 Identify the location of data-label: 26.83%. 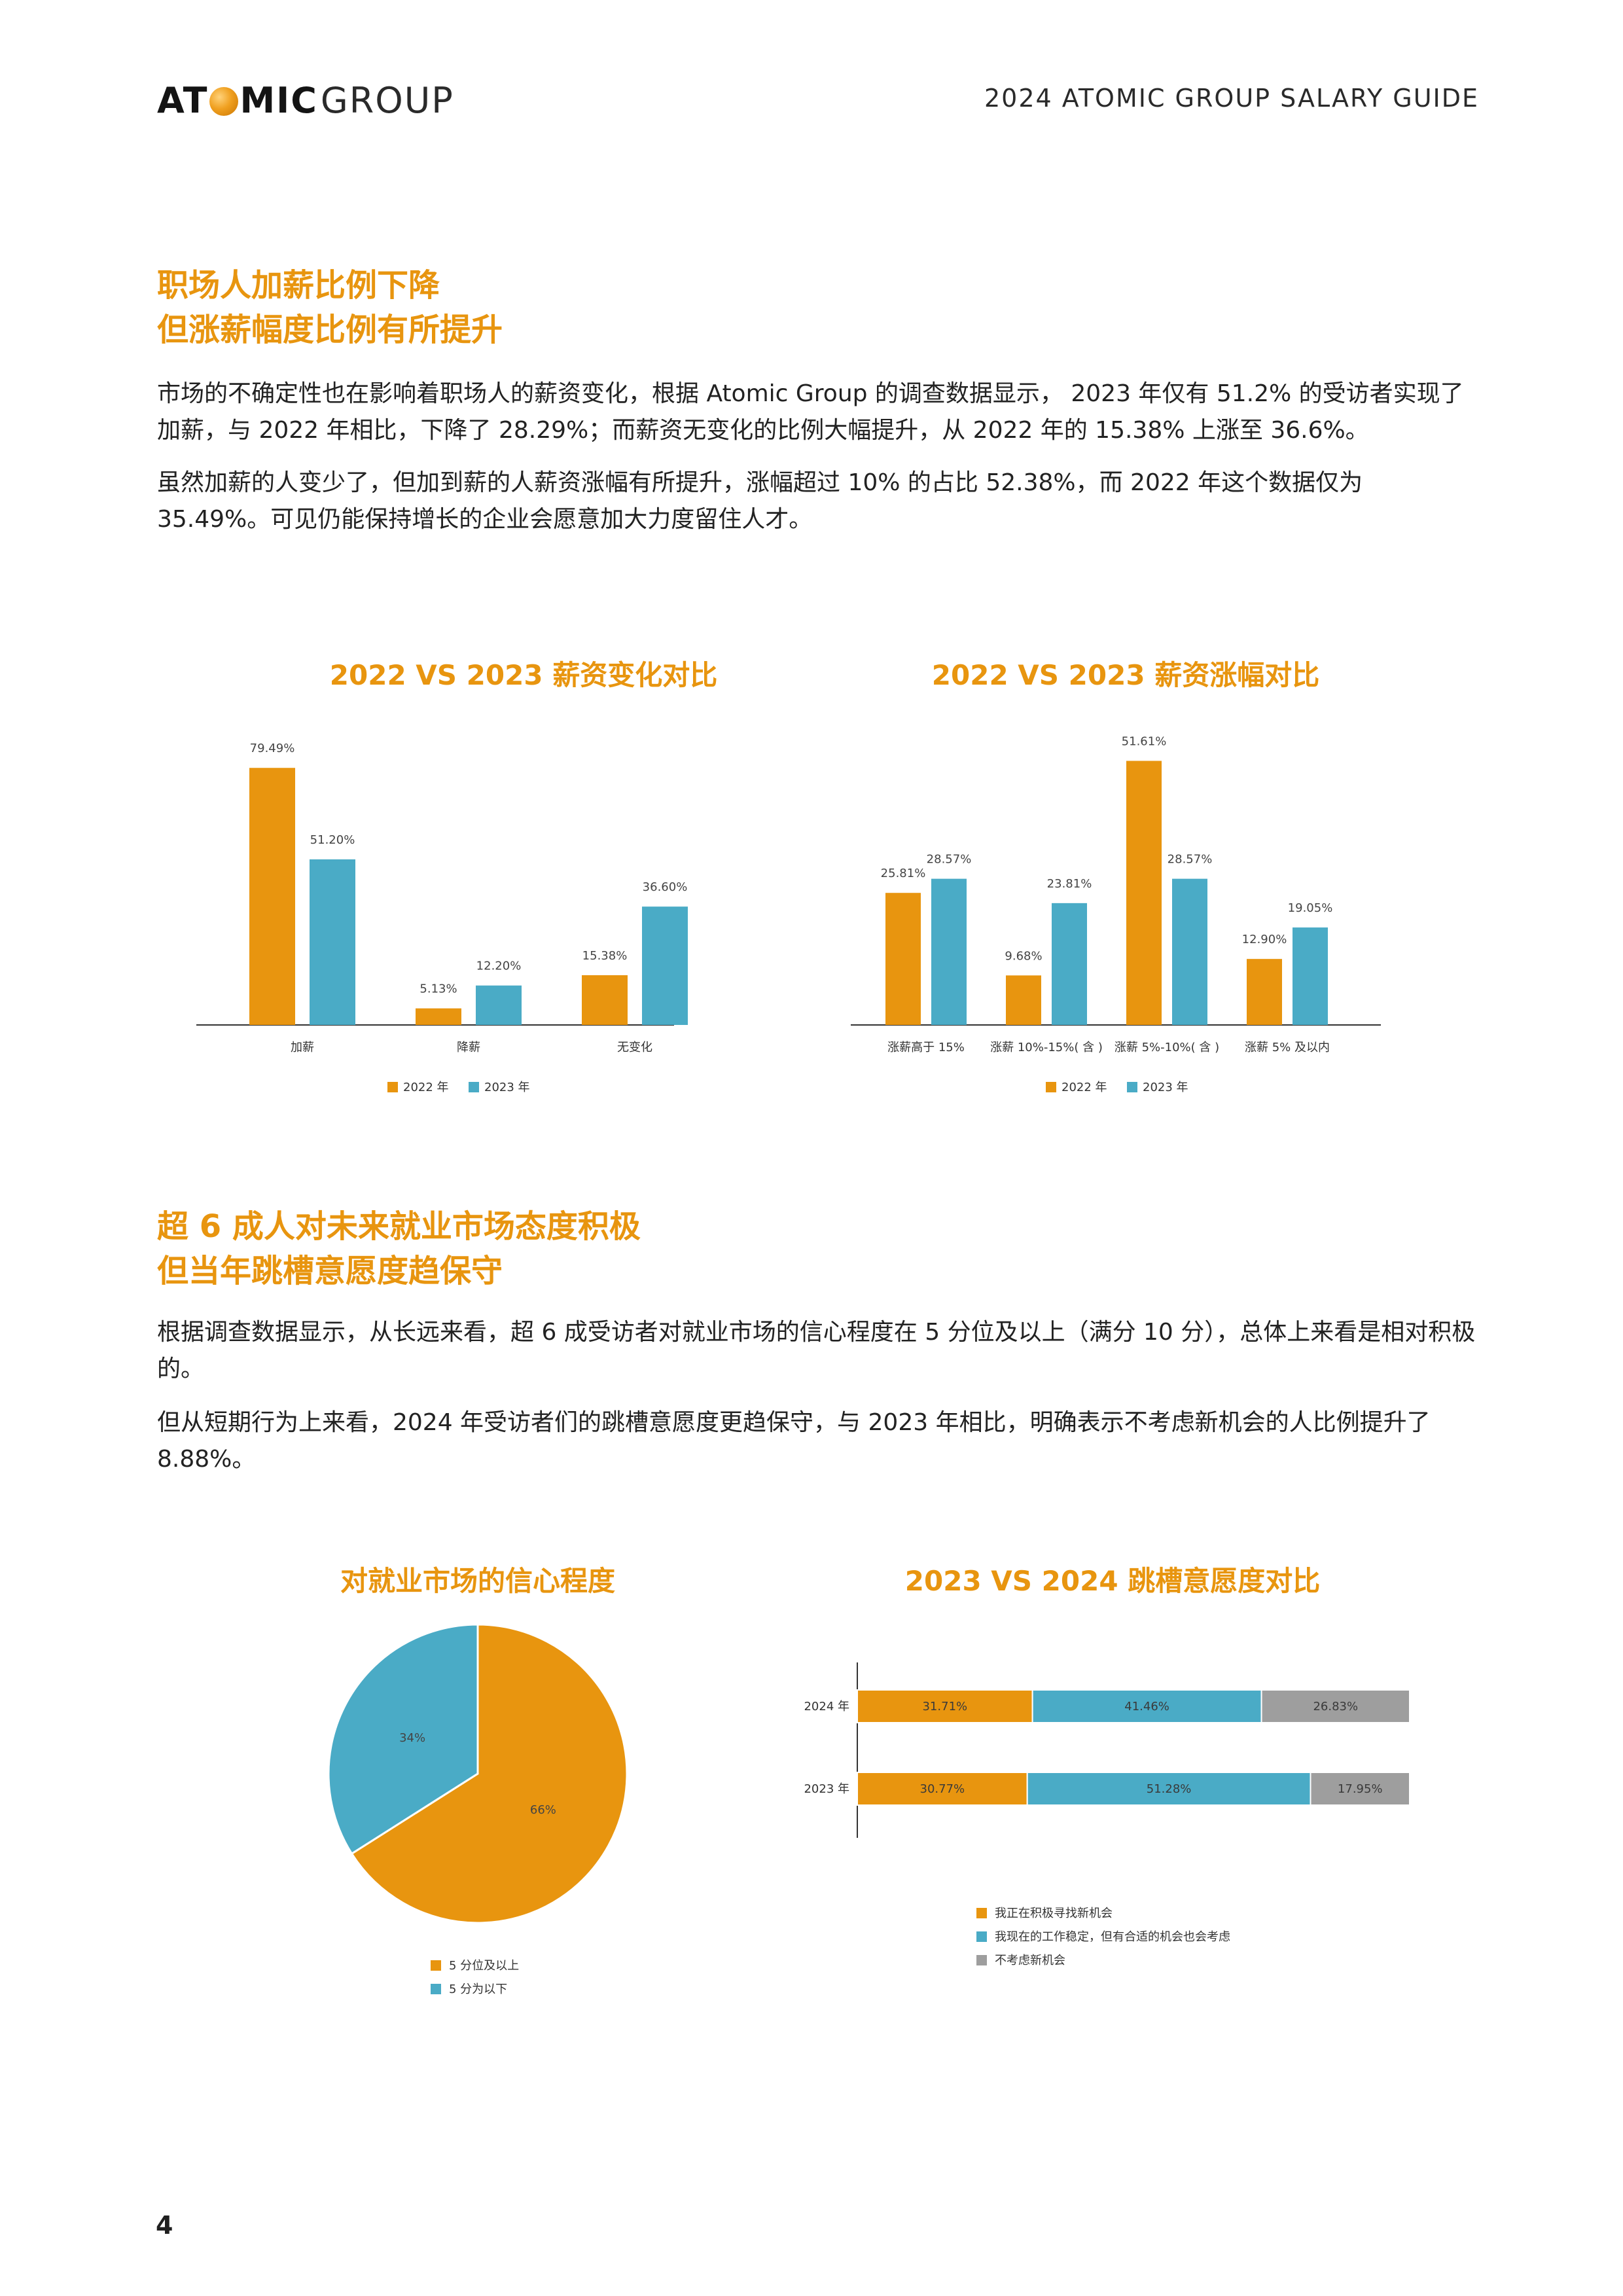
(1335, 1707).